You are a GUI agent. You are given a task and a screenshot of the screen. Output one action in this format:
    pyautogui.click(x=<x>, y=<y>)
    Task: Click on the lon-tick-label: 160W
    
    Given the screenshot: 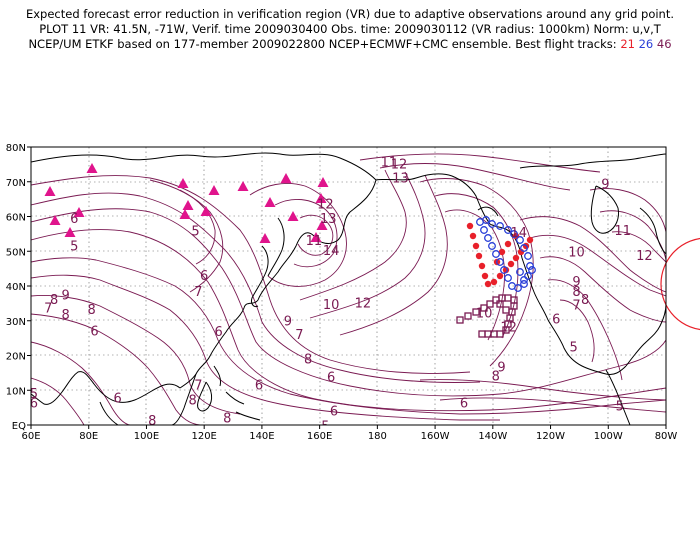 What is the action you would take?
    pyautogui.click(x=435, y=436)
    